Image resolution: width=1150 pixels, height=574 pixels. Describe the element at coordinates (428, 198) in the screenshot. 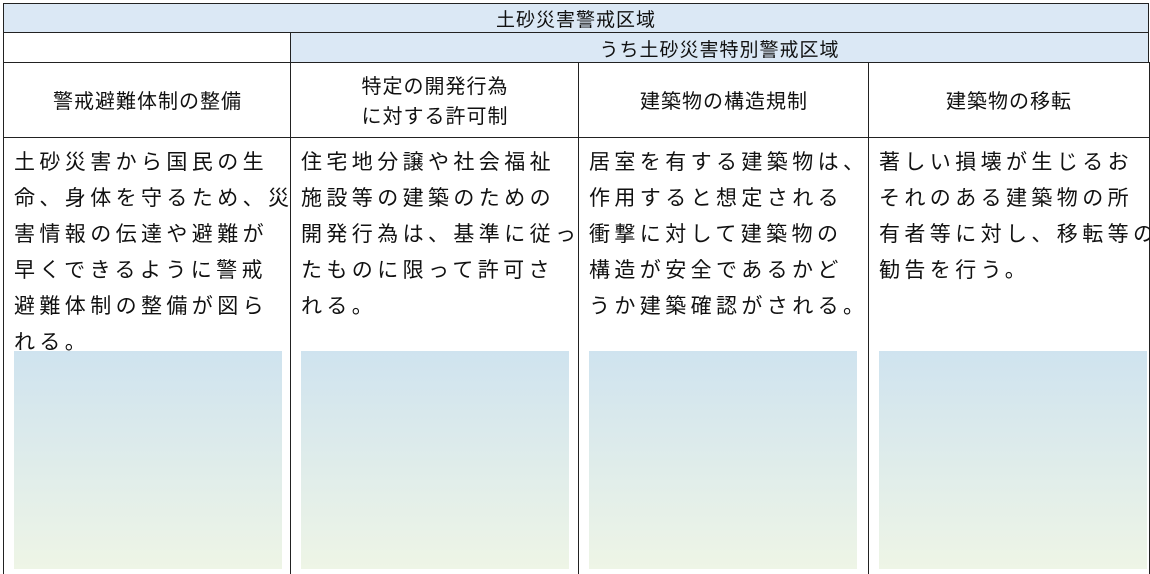

I see `body-line: 施設等の建築のための` at that location.